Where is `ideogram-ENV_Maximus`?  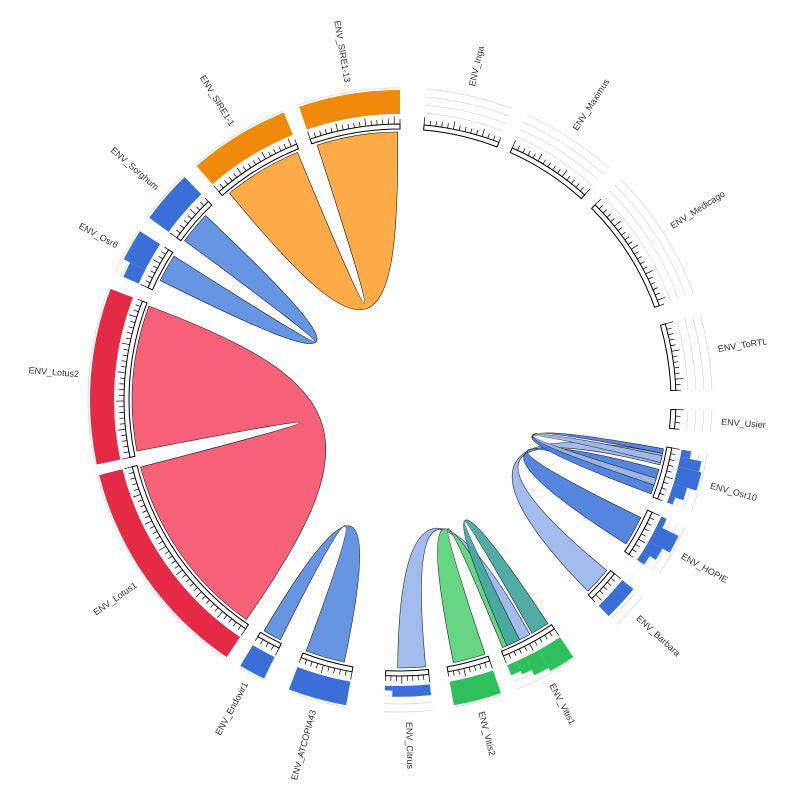 ideogram-ENV_Maximus is located at coordinates (547, 173).